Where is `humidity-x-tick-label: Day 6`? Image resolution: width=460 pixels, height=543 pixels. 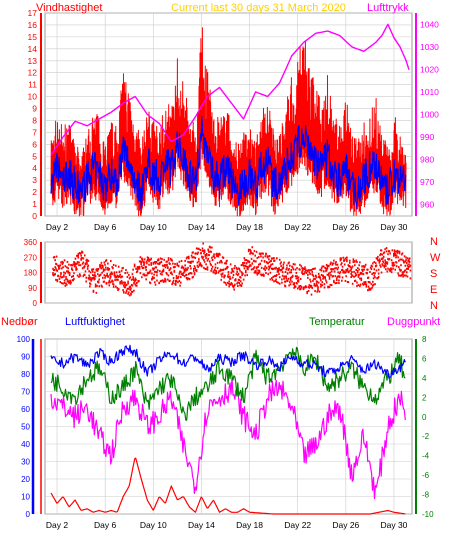
humidity-x-tick-label: Day 6 is located at coordinates (105, 525).